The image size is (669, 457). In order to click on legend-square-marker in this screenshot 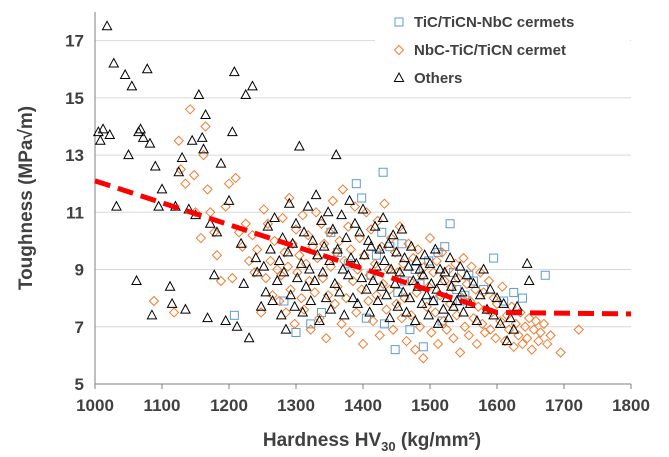, I will do `click(399, 22)`.